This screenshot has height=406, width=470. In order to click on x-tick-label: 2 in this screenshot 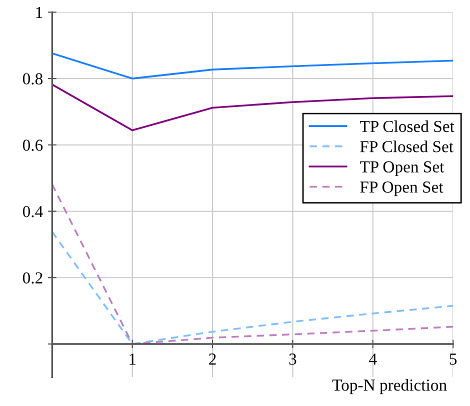, I will do `click(212, 359)`.